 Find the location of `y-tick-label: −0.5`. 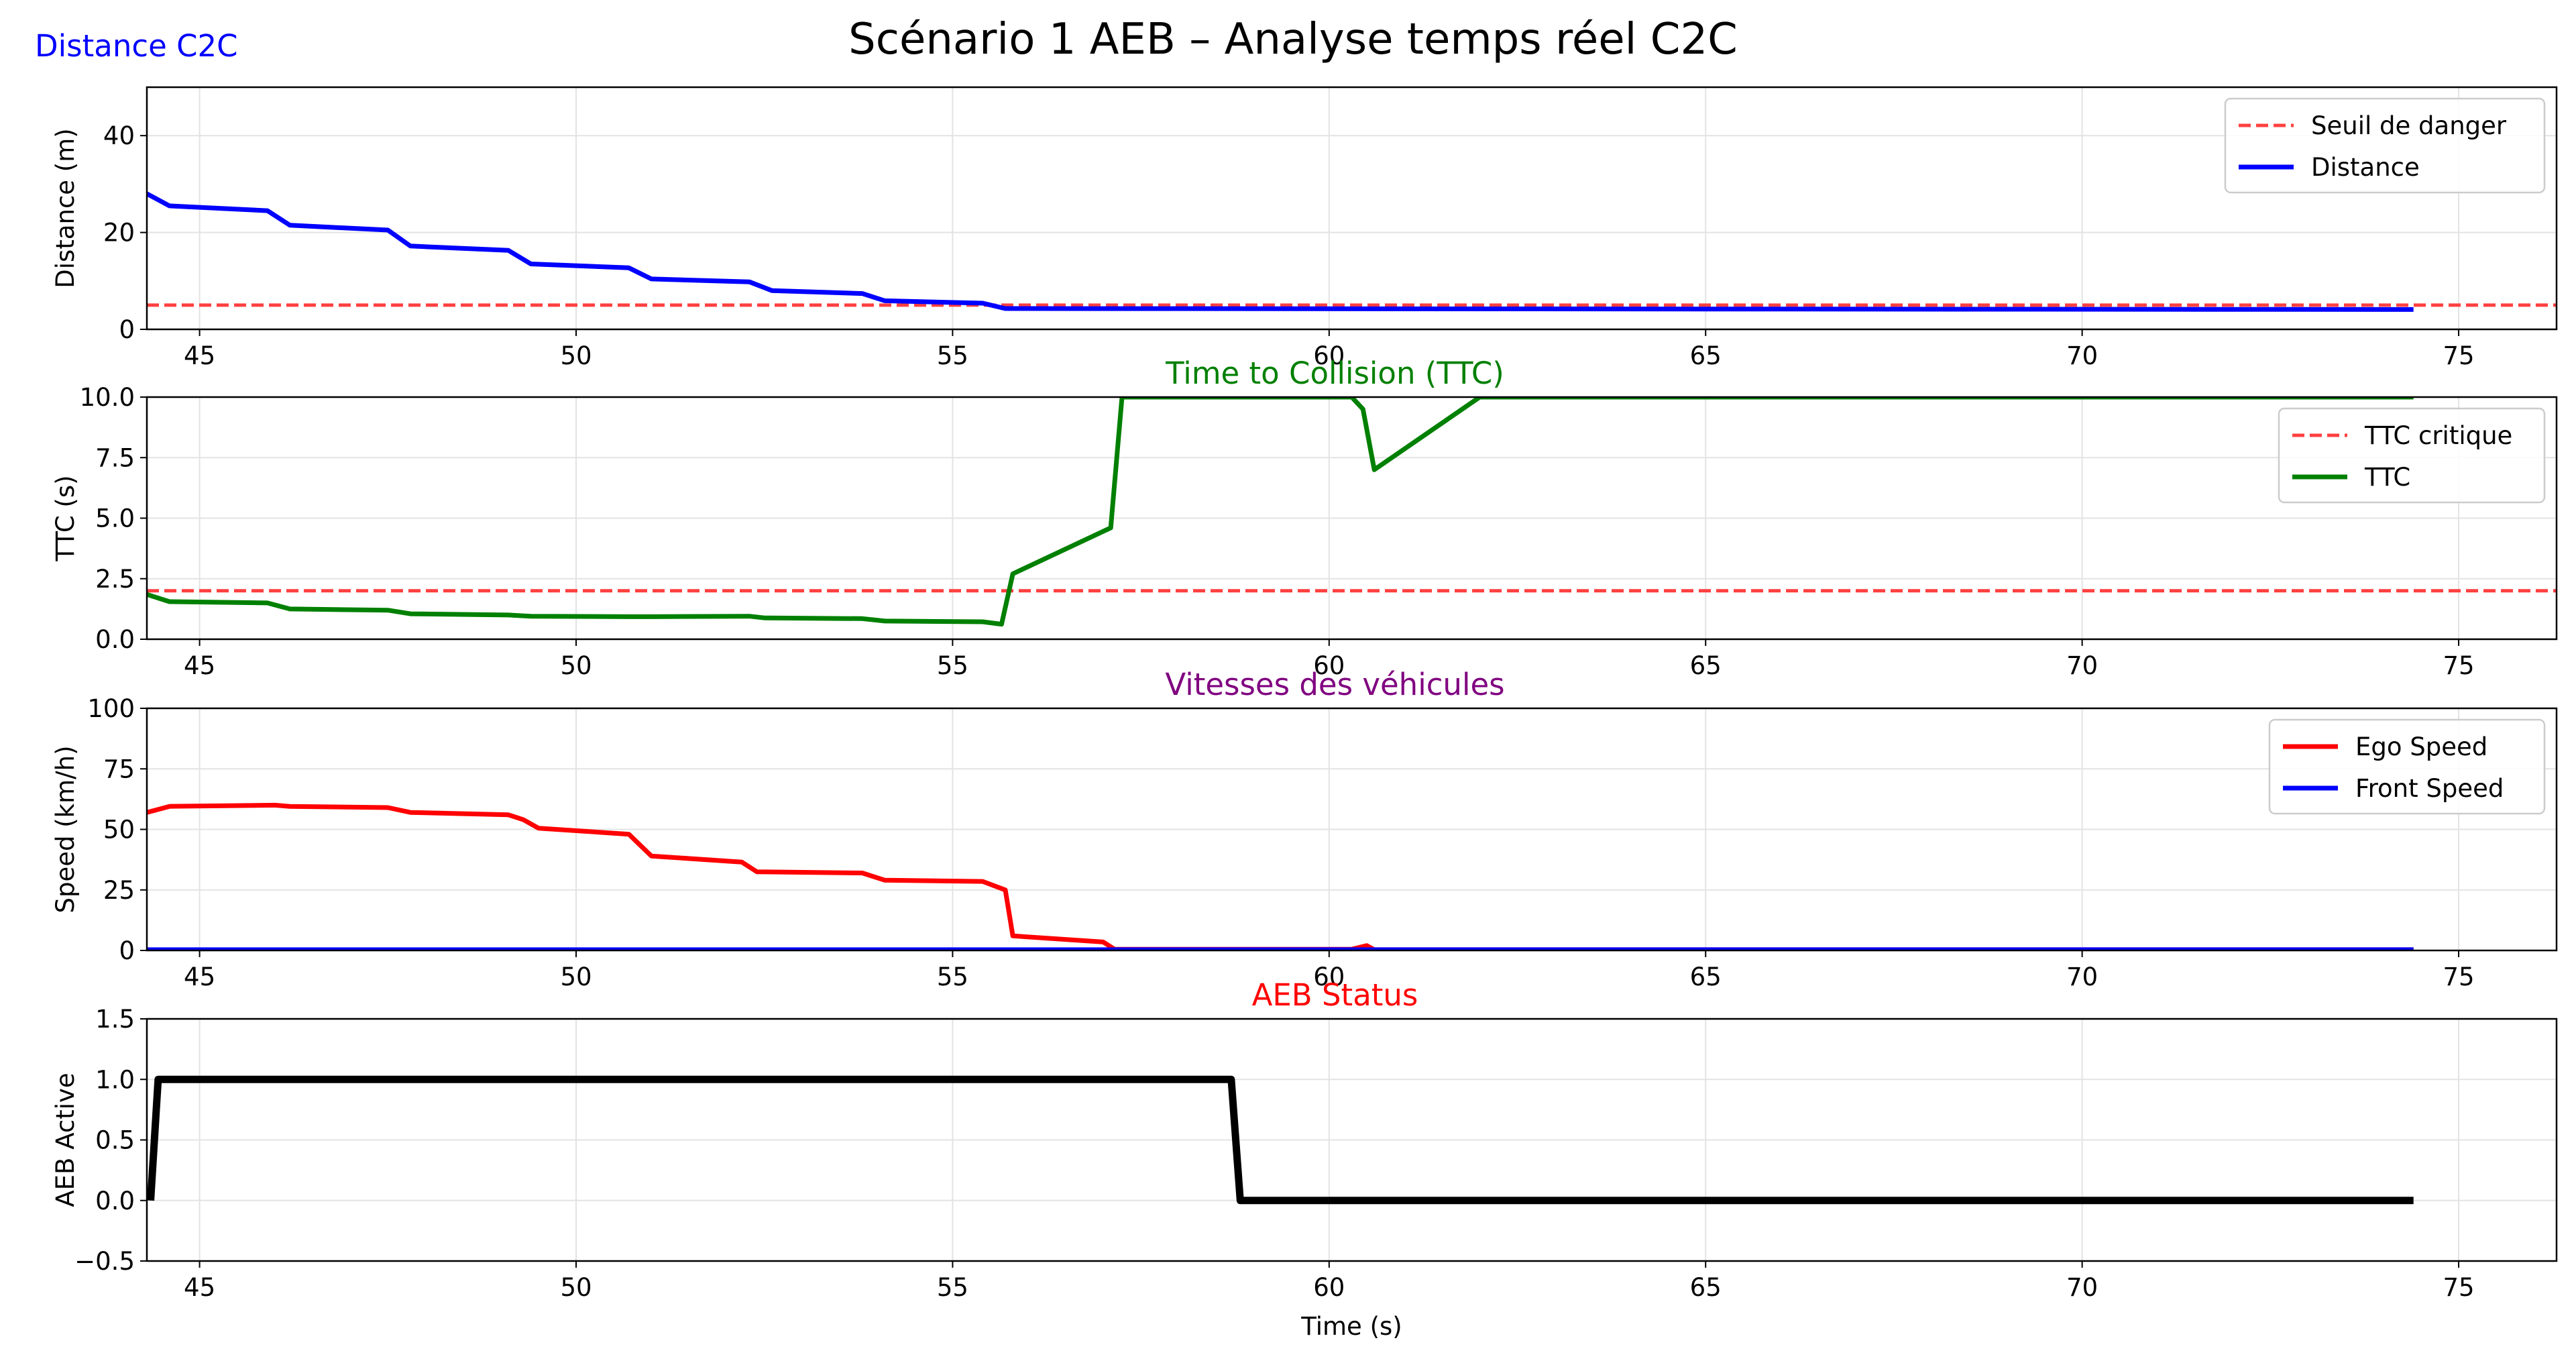

y-tick-label: −0.5 is located at coordinates (104, 1261).